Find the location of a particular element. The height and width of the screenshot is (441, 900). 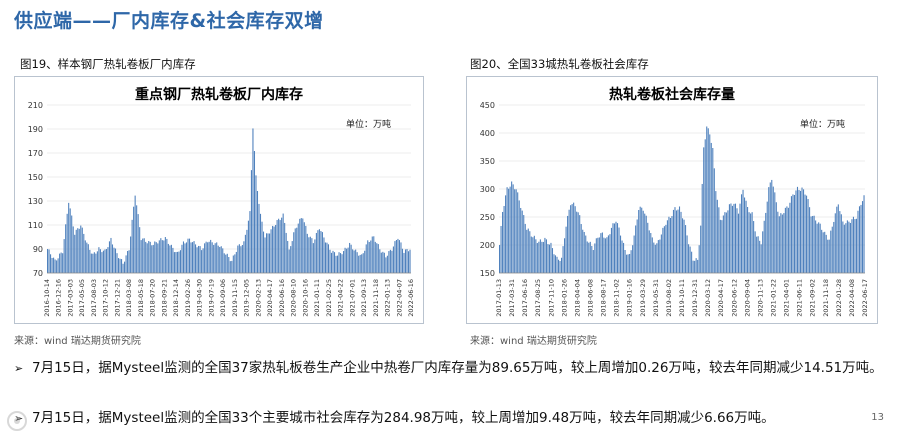

y-tick-label: 130 is located at coordinates (35, 201).